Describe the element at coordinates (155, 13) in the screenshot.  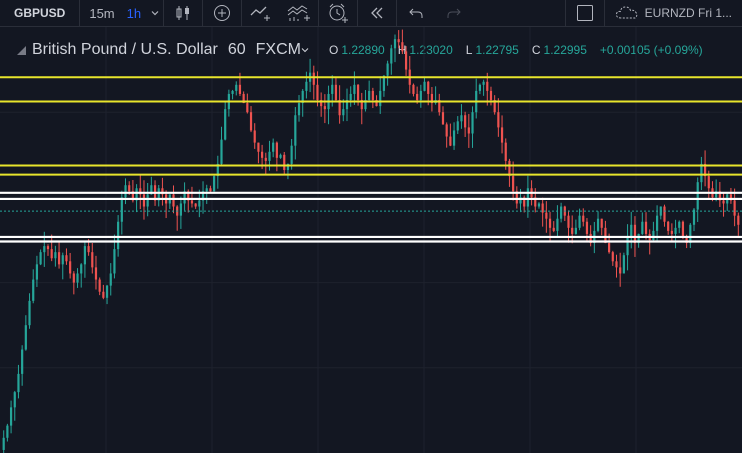
I see `chevron-down-icon` at that location.